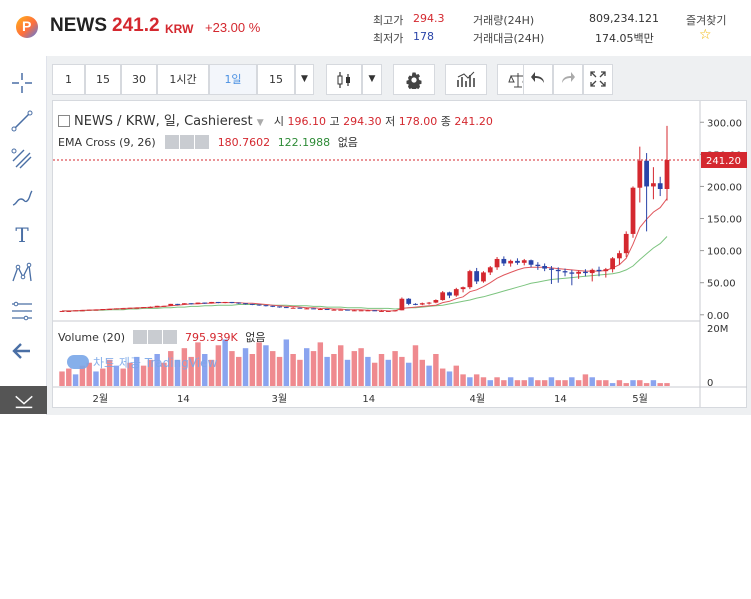 The image size is (751, 599). Describe the element at coordinates (78, 362) in the screenshot. I see `cloud-icon` at that location.